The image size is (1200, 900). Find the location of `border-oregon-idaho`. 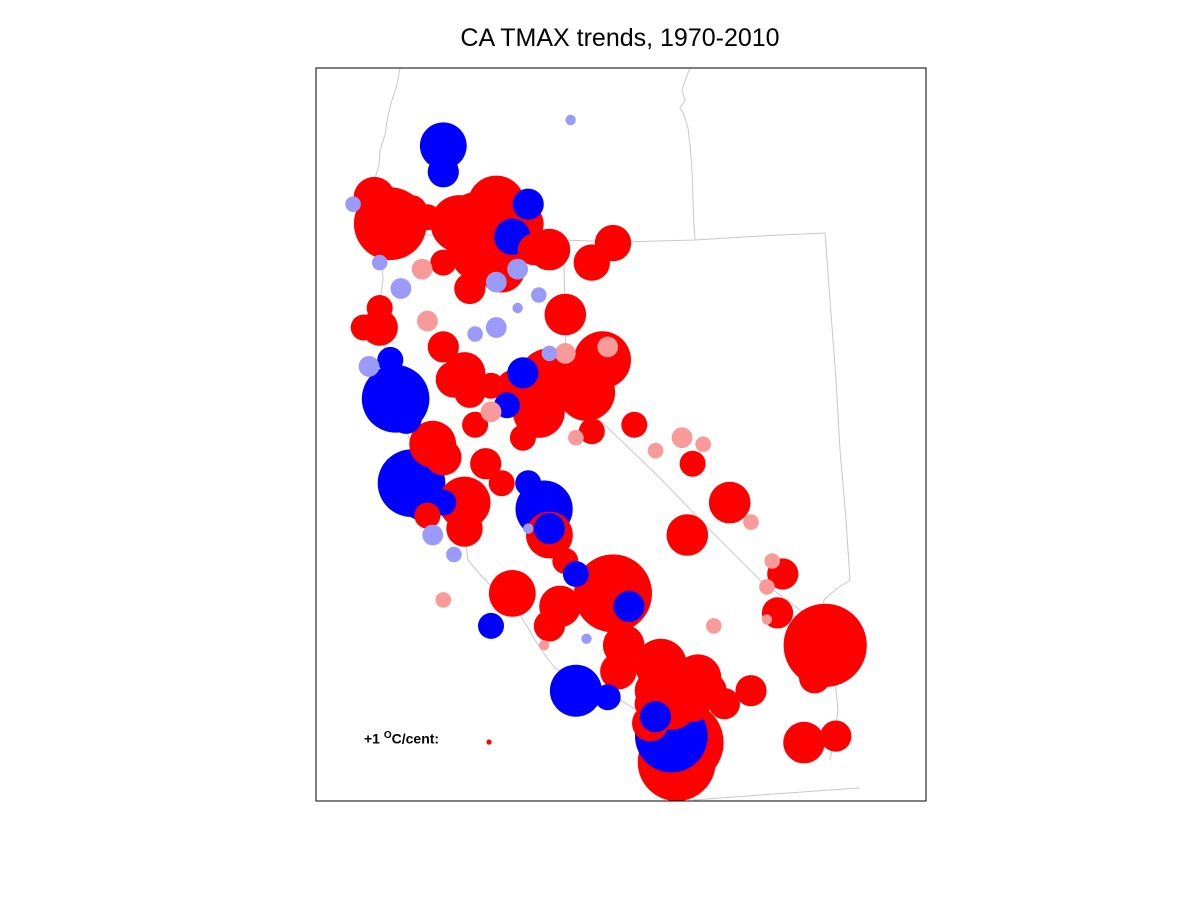

border-oregon-idaho is located at coordinates (687, 154).